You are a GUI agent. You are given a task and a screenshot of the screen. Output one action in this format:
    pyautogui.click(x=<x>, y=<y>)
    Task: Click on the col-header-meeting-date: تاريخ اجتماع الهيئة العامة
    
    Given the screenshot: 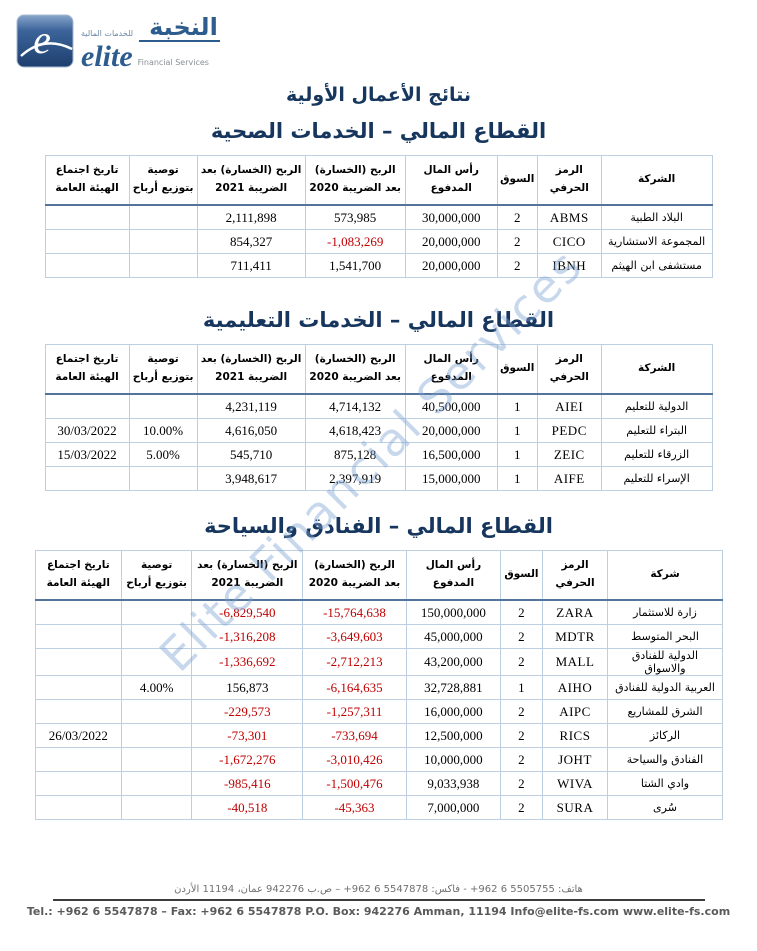 What is the action you would take?
    pyautogui.click(x=87, y=369)
    